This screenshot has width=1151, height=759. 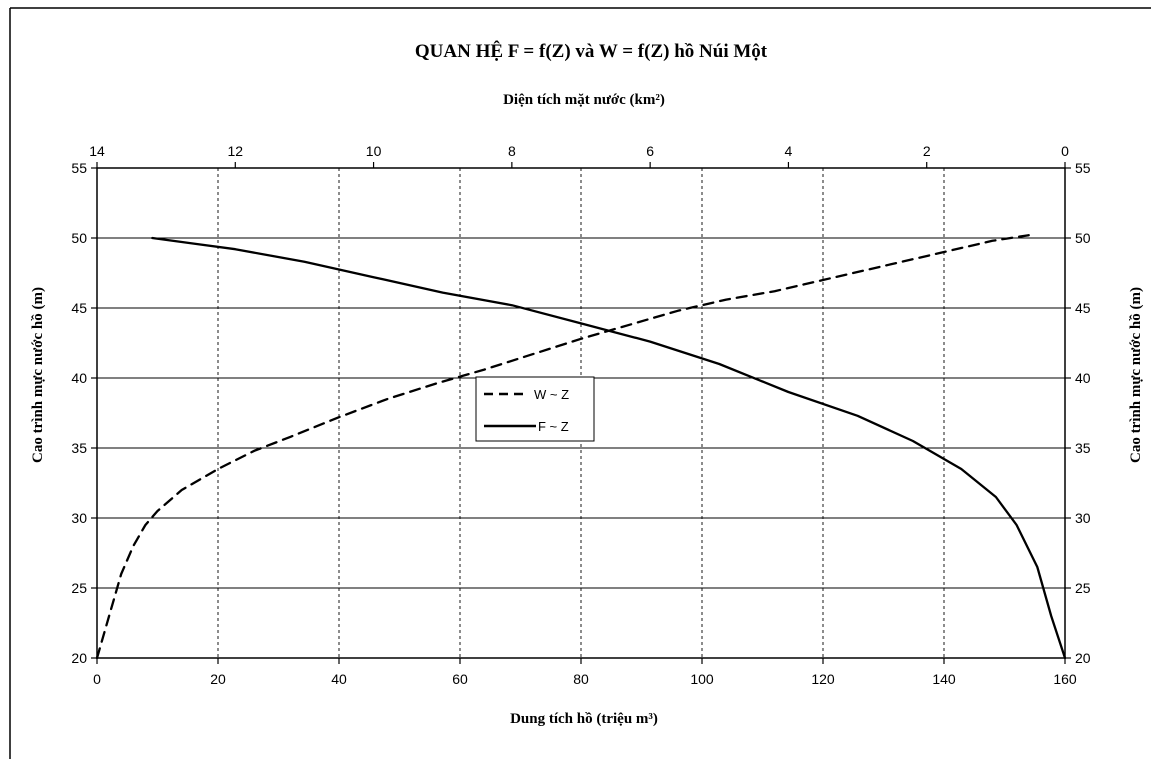 I want to click on x-bottom-tick-label: 100, so click(x=702, y=679).